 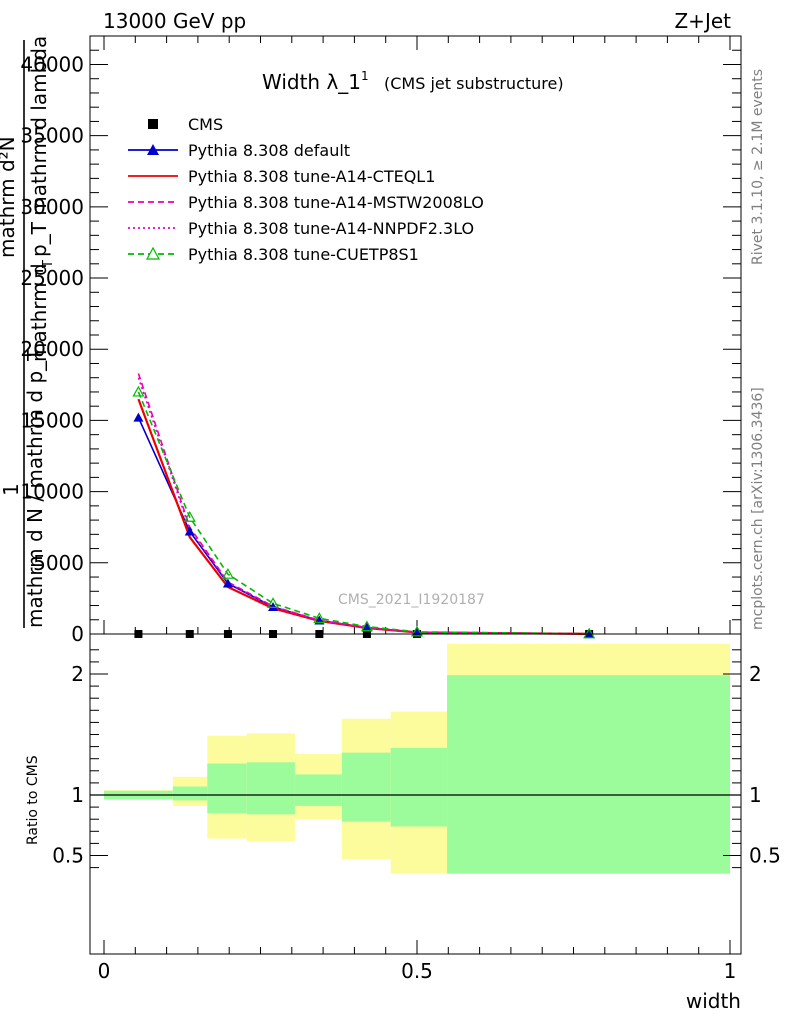 I want to click on chart-title: Width λ_11, so click(x=315, y=81).